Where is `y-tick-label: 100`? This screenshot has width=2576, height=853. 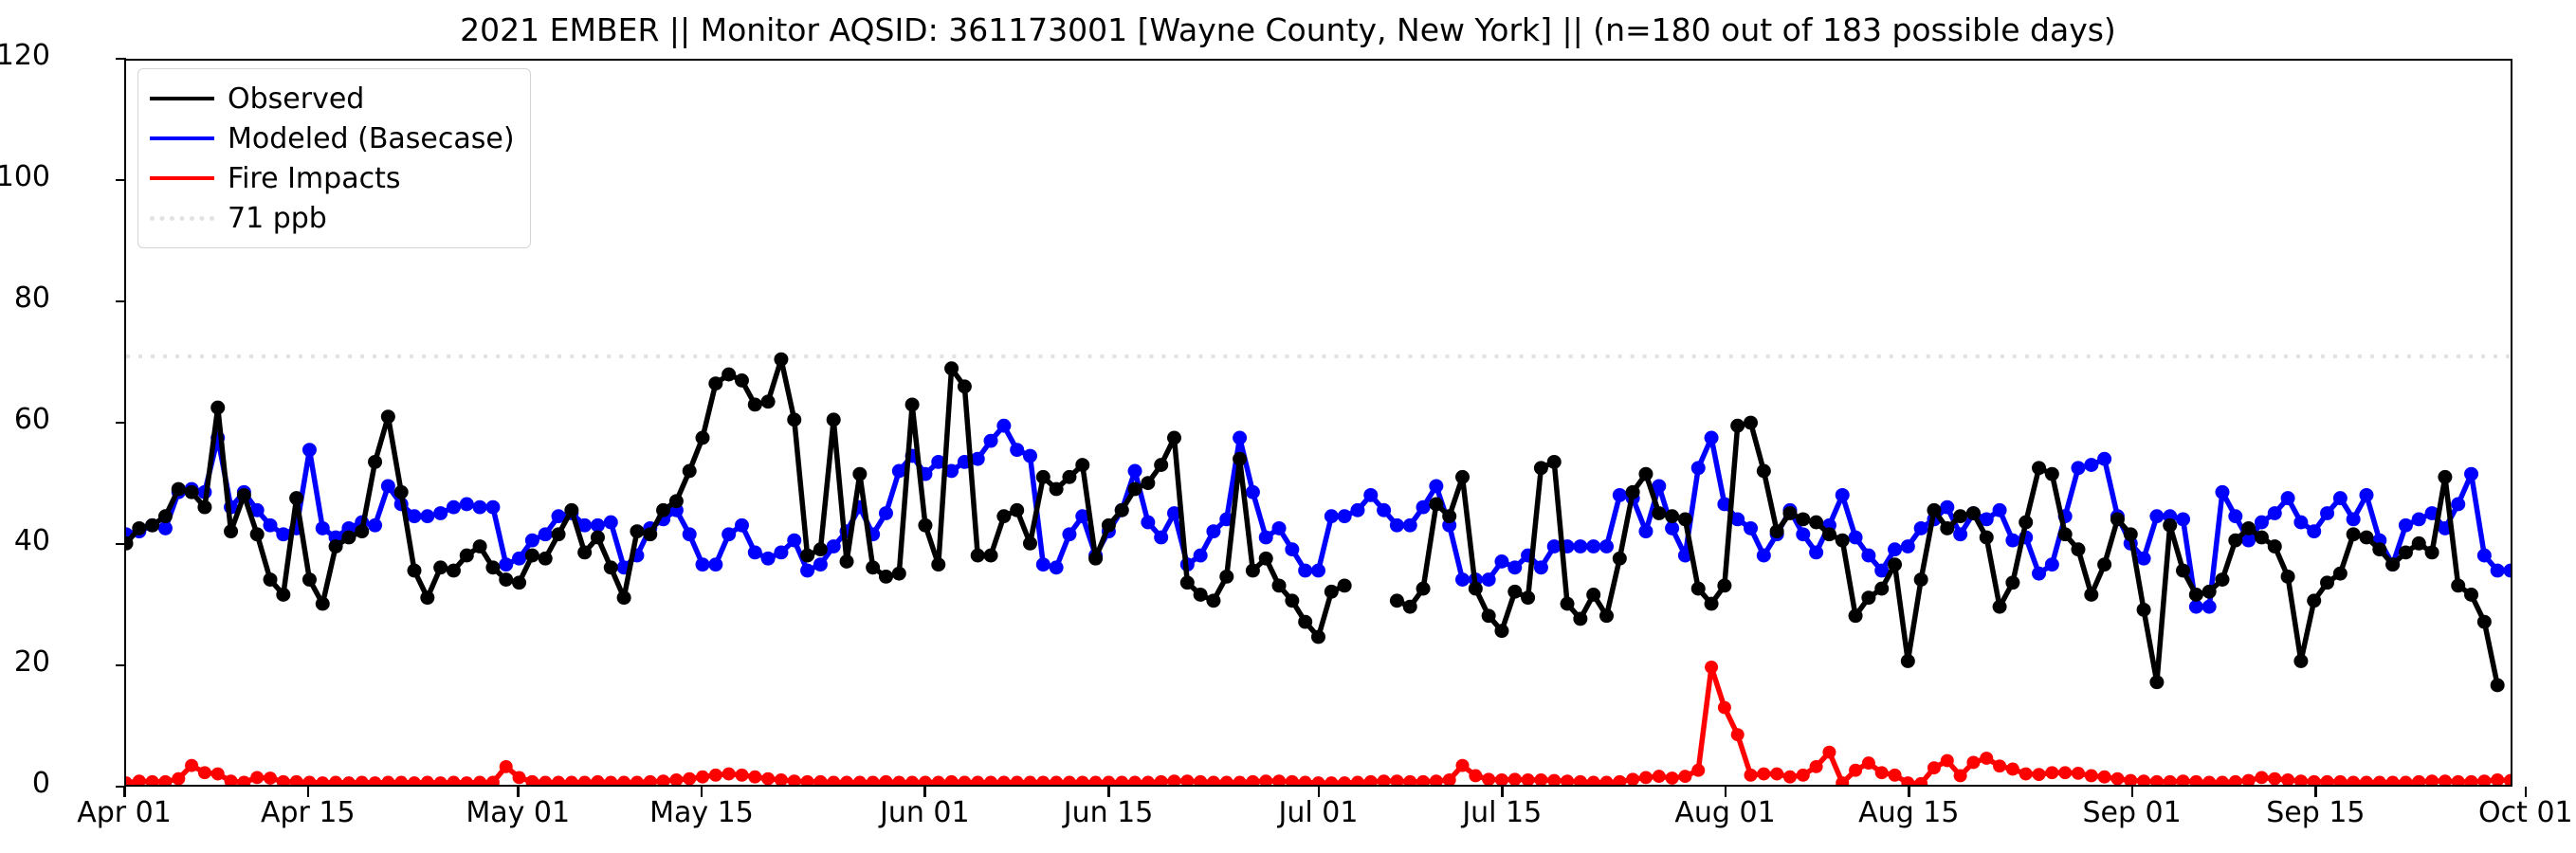
y-tick-label: 100 is located at coordinates (25, 176).